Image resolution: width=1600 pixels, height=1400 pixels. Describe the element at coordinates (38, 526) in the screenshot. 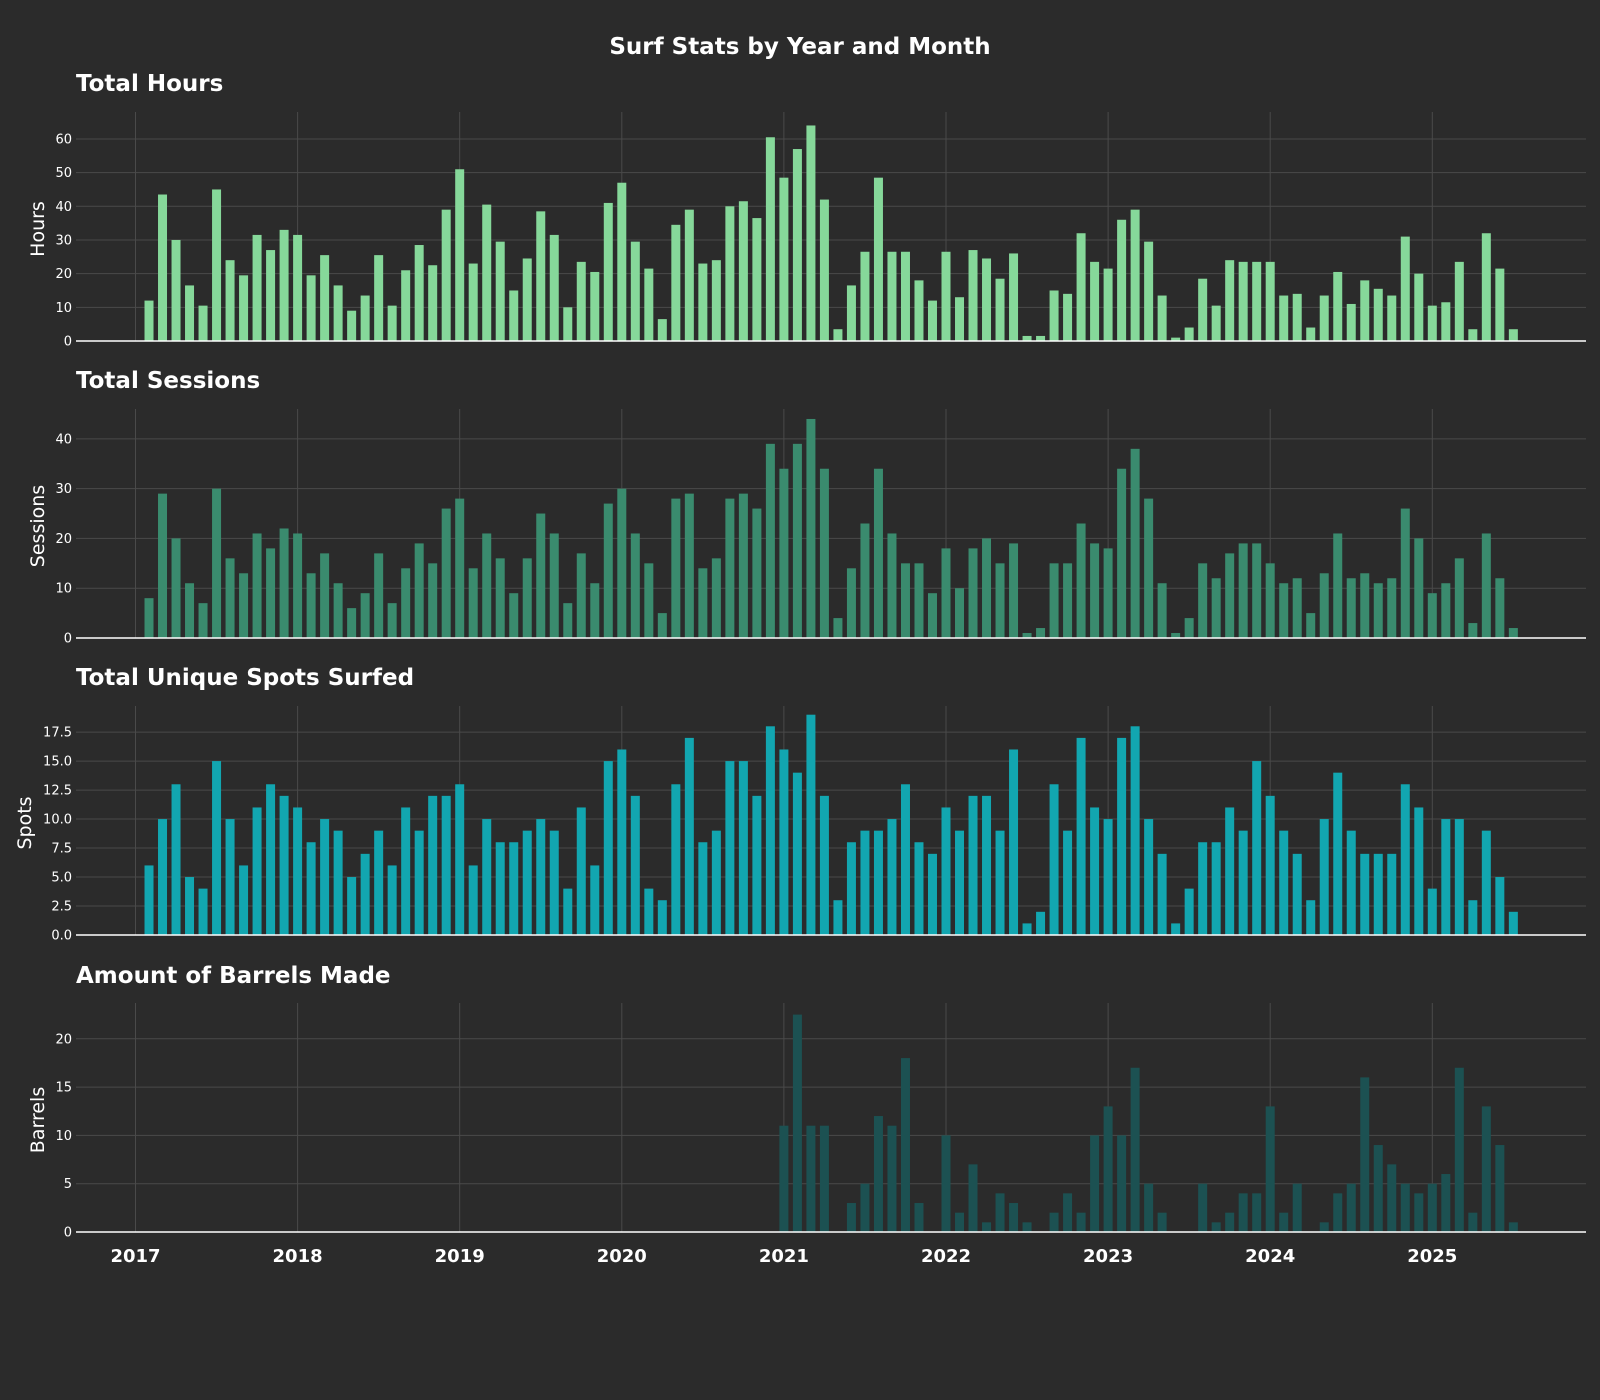

I see `ylabel-sessions: Sessions` at that location.